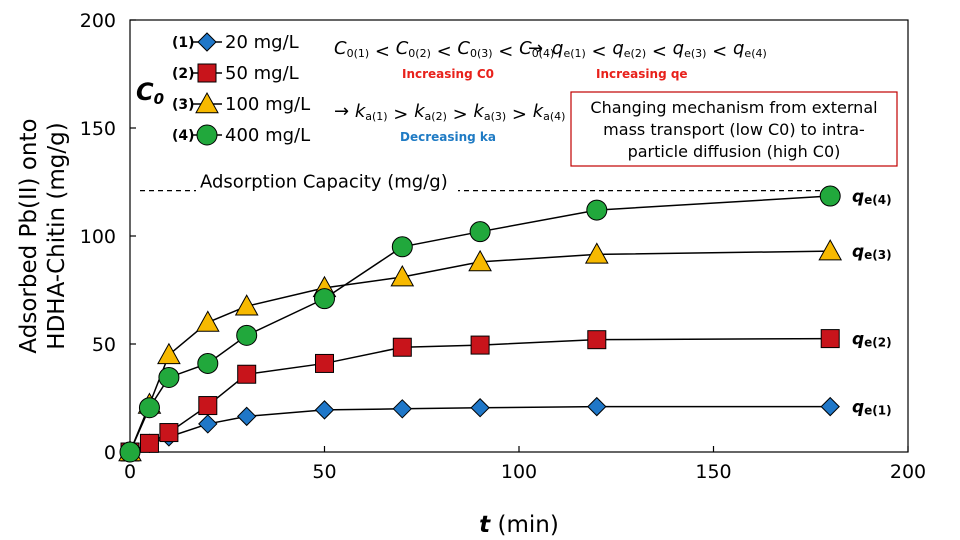 This screenshot has width=960, height=540. I want to click on x-tick-label: 0, so click(130, 472).